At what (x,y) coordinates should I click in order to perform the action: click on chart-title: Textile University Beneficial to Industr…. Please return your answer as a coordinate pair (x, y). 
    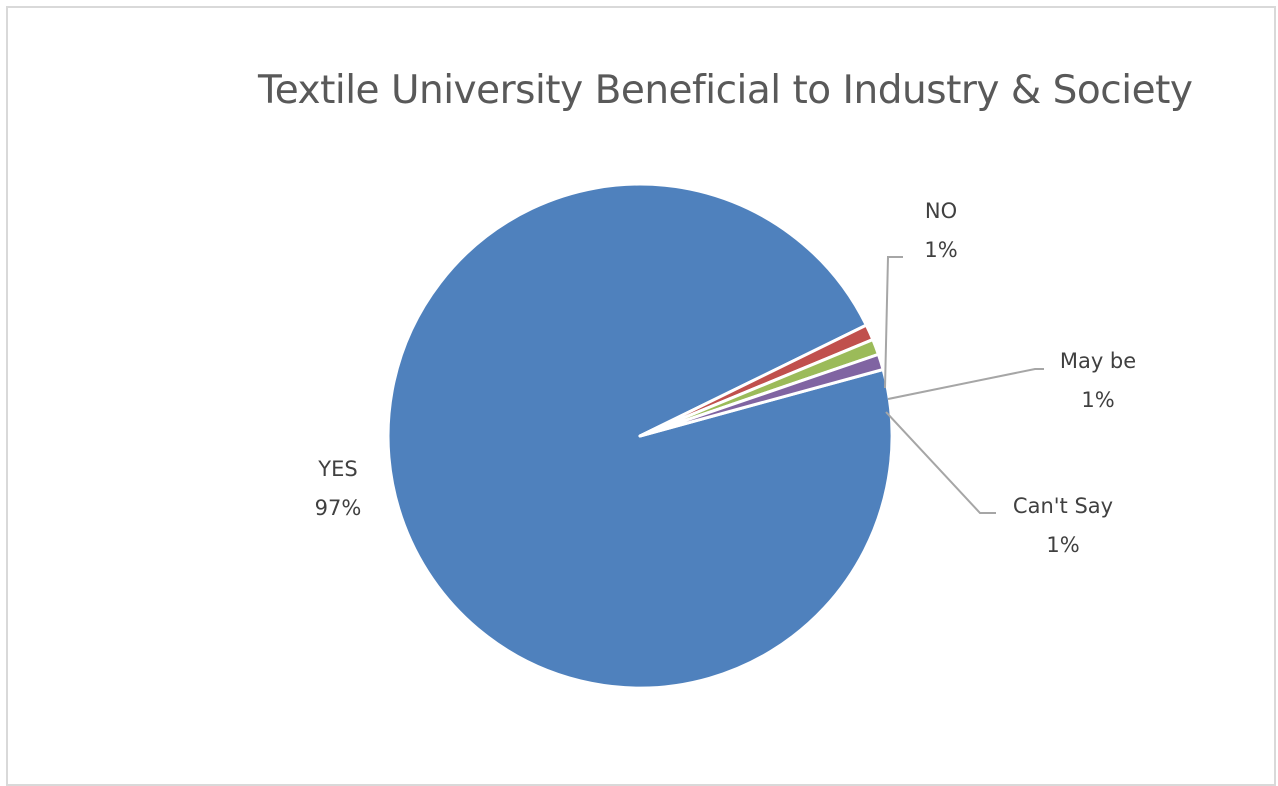
    Looking at the image, I should click on (725, 90).